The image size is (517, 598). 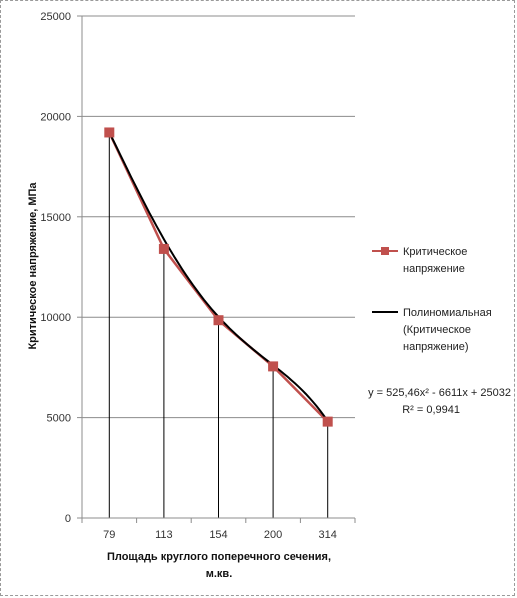 What do you see at coordinates (434, 269) in the screenshot?
I see `legend-series-label-line2: напряжение` at bounding box center [434, 269].